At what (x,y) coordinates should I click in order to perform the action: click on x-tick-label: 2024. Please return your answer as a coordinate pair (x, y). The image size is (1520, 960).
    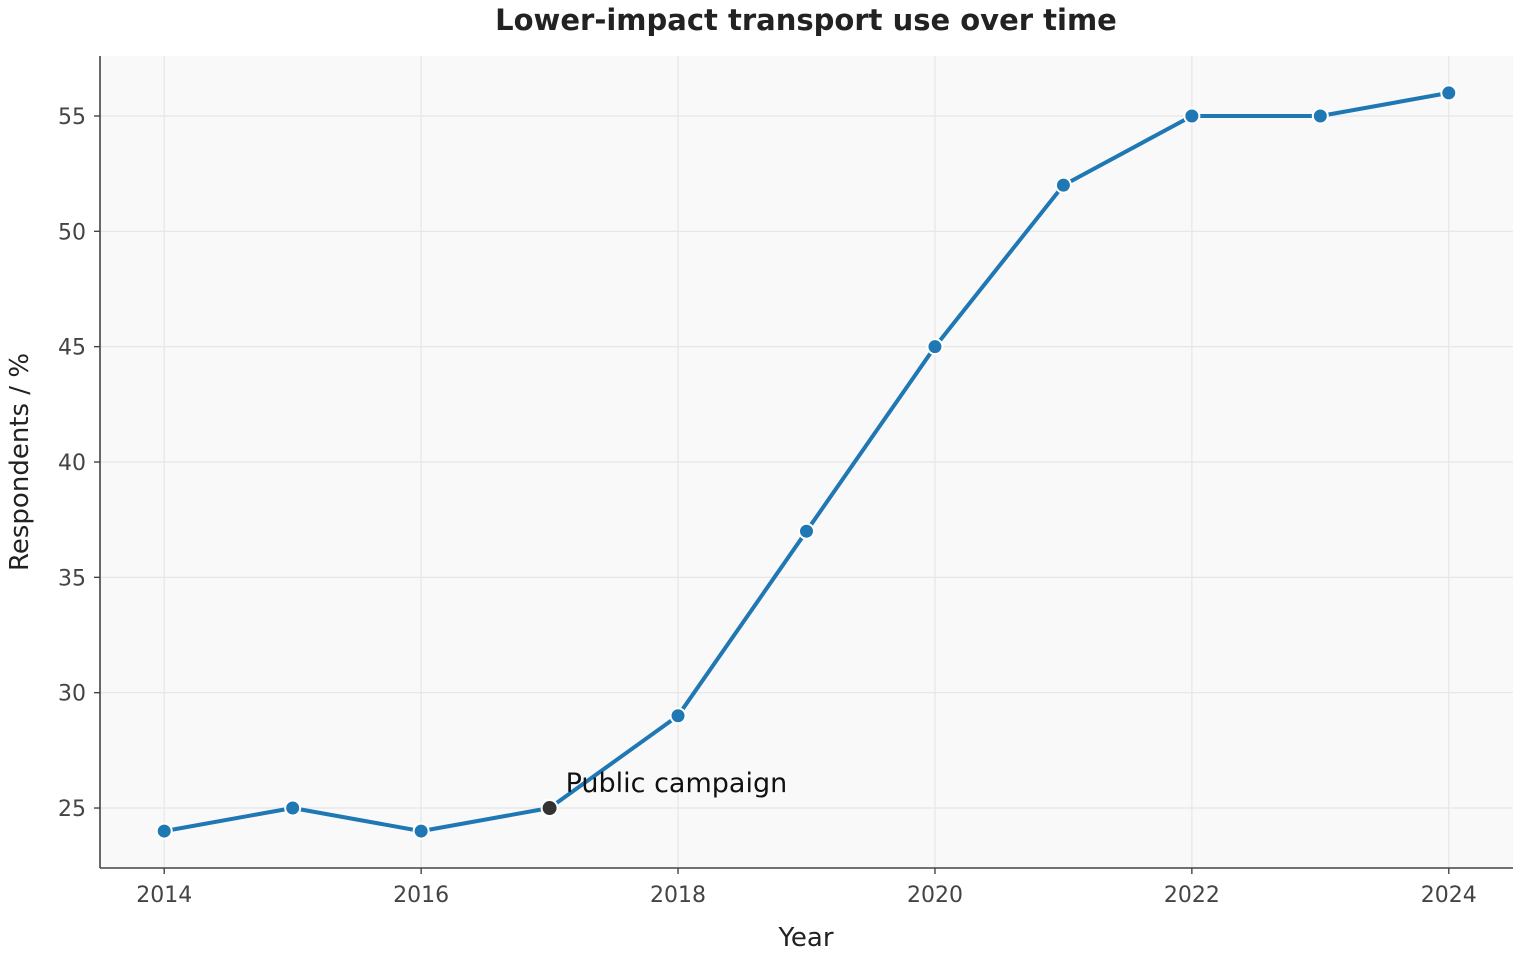
    Looking at the image, I should click on (1449, 895).